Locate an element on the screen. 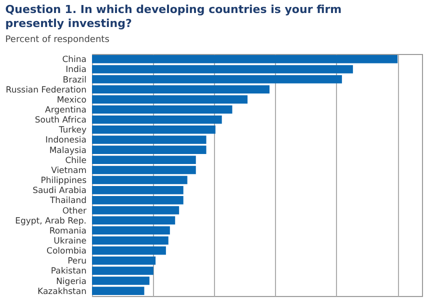  y-tick-label: Argentina is located at coordinates (65, 111).